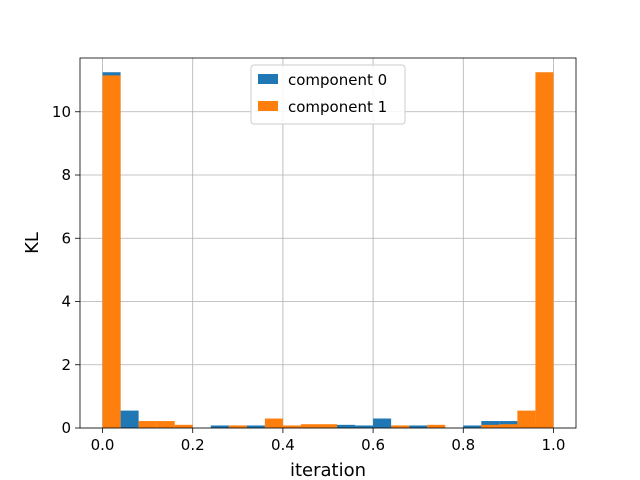  What do you see at coordinates (32, 243) in the screenshot?
I see `y-axis-label: KL` at bounding box center [32, 243].